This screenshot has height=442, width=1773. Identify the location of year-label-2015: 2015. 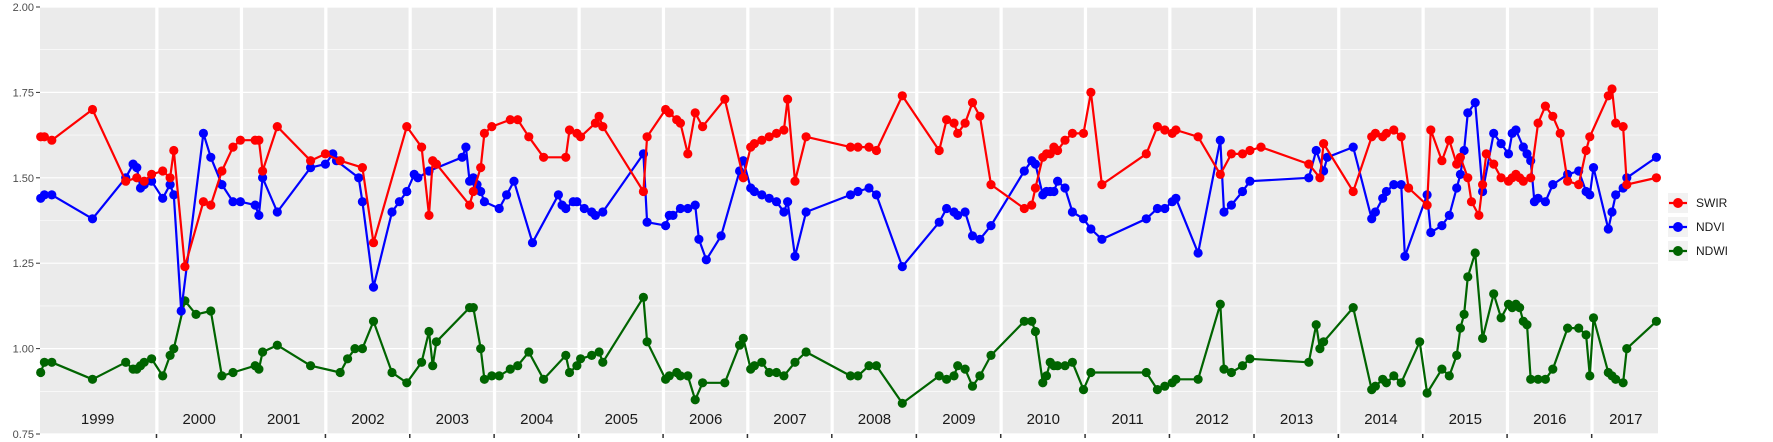
(1465, 419).